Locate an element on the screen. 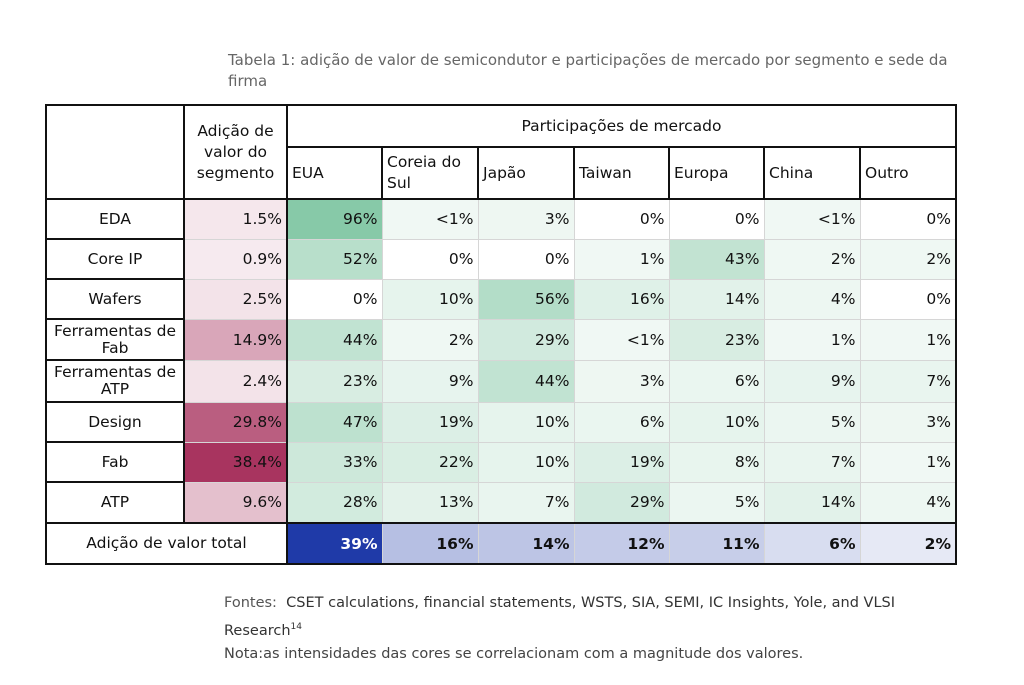 The height and width of the screenshot is (685, 1024). table-row: Fab 38.4% 33% 22% 10% 19% 8% 7% 1% is located at coordinates (501, 462).